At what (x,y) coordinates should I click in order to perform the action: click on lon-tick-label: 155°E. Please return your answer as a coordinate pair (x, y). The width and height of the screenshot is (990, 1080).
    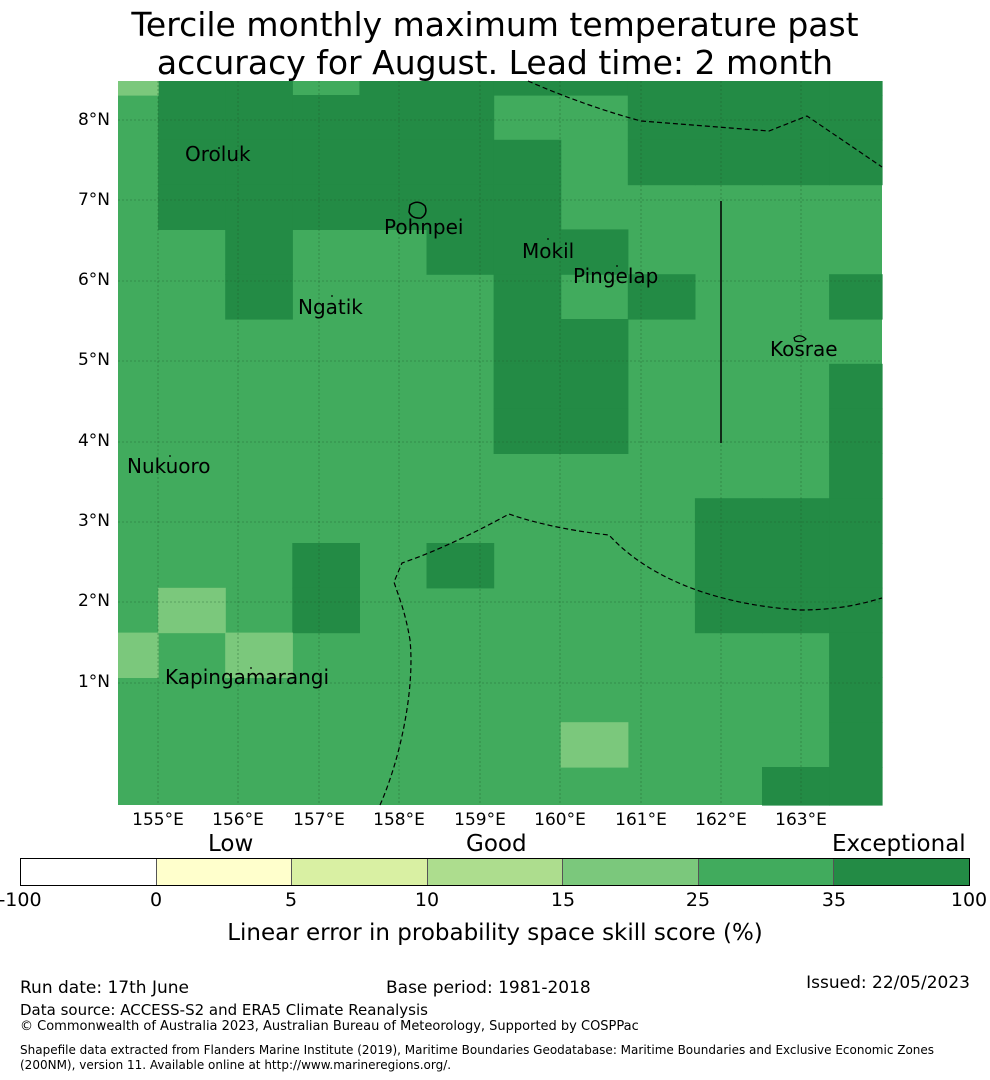
    Looking at the image, I should click on (158, 820).